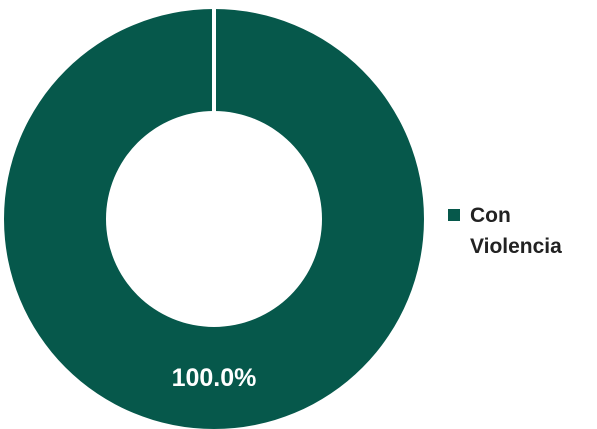 Image resolution: width=597 pixels, height=429 pixels. I want to click on data-label: 100.0%, so click(214, 378).